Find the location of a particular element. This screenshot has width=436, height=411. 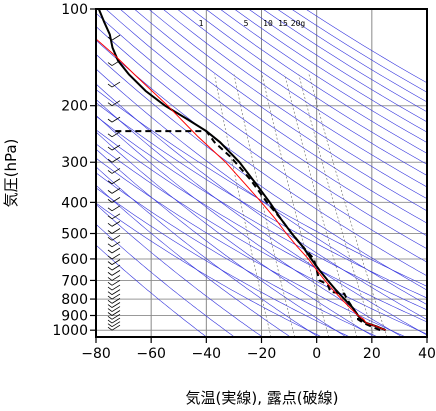

x-tick-label--80: −80 is located at coordinates (96, 354).